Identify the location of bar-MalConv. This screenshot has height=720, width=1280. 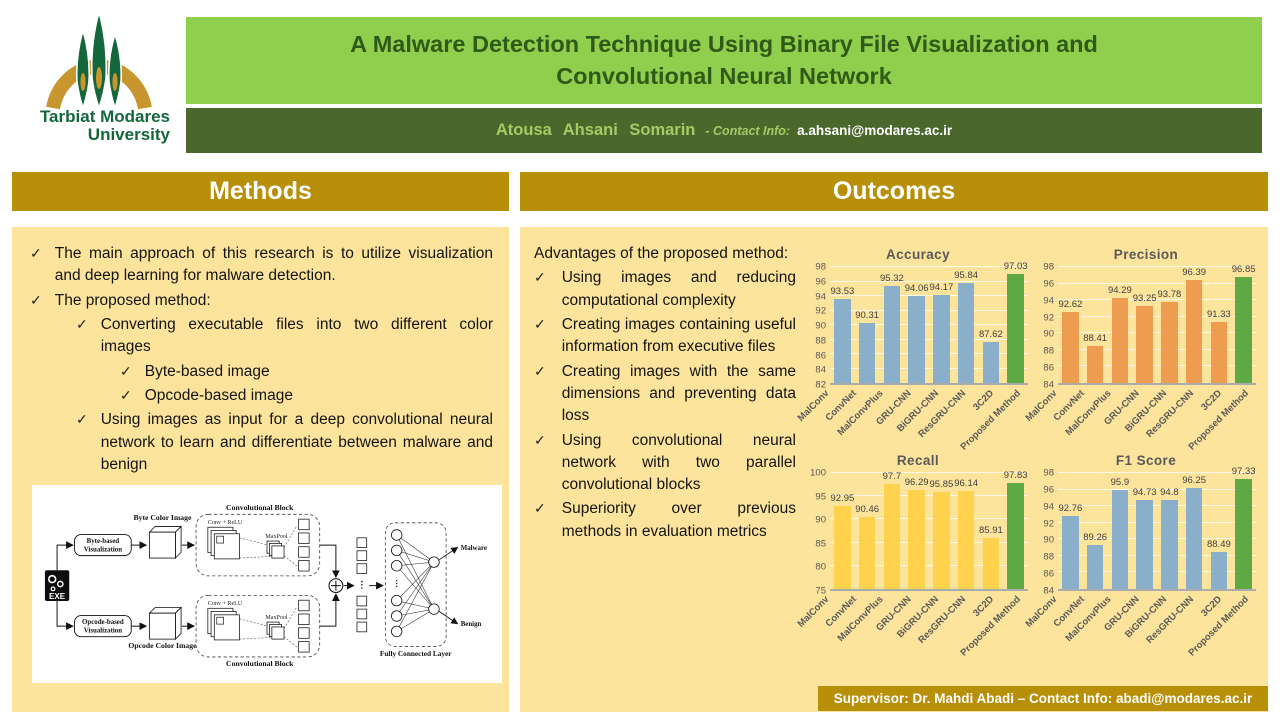
(842, 547).